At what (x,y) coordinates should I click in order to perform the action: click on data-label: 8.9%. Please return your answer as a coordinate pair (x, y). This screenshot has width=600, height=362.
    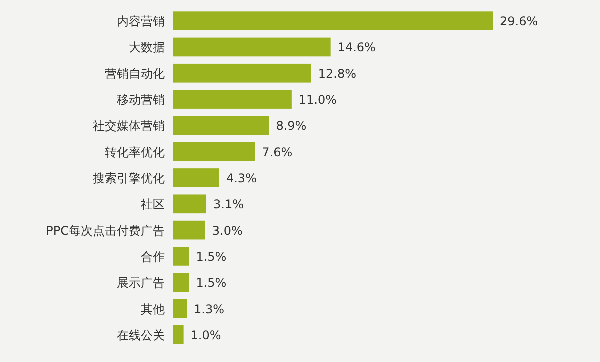
    Looking at the image, I should click on (291, 126).